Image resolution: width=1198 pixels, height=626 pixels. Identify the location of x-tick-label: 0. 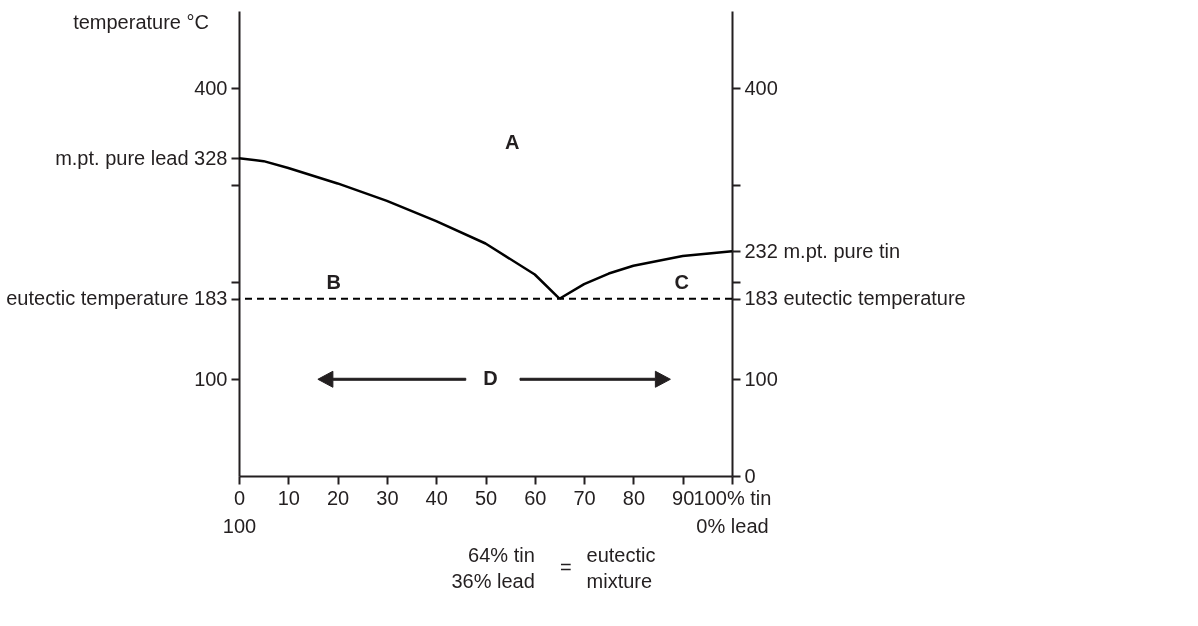
(239, 497).